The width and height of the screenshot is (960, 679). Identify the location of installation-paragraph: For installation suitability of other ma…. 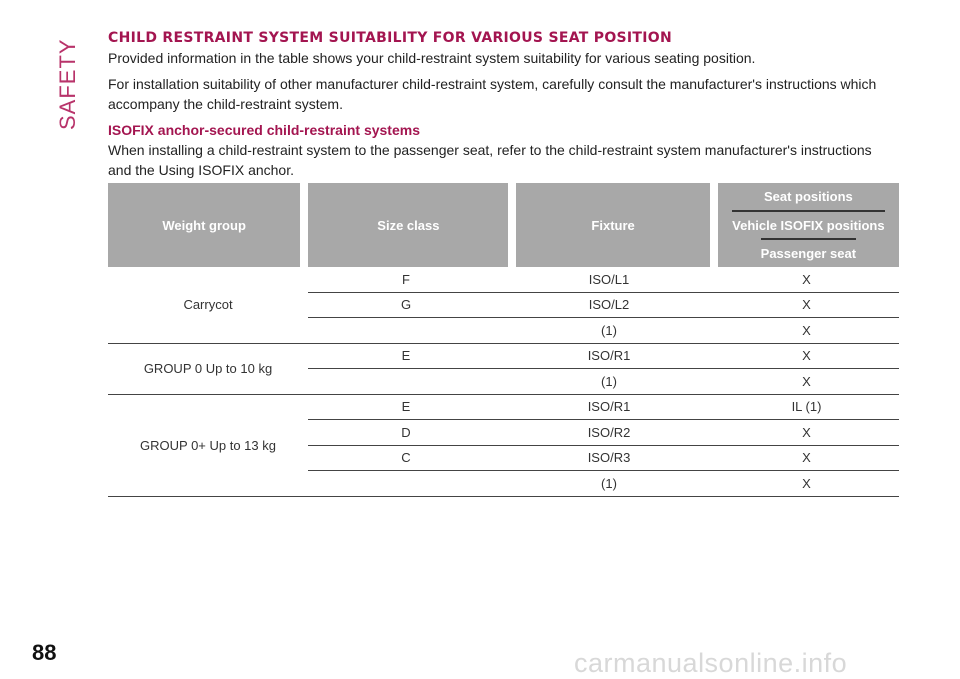
(492, 94).